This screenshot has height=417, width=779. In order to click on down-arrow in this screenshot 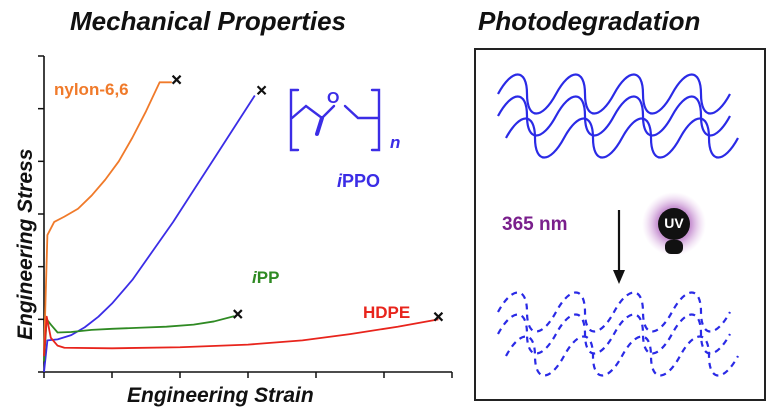, I will do `click(619, 247)`.